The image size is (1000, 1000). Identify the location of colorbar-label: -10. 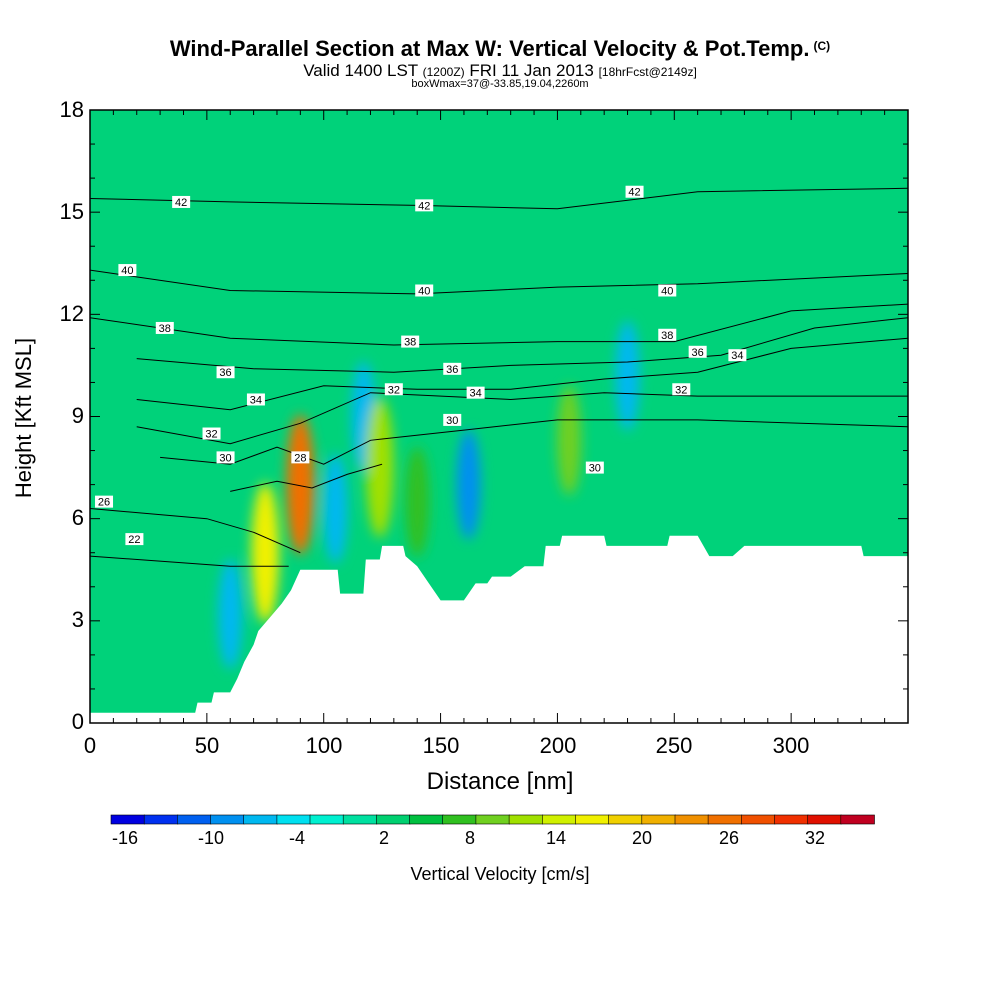
(211, 838).